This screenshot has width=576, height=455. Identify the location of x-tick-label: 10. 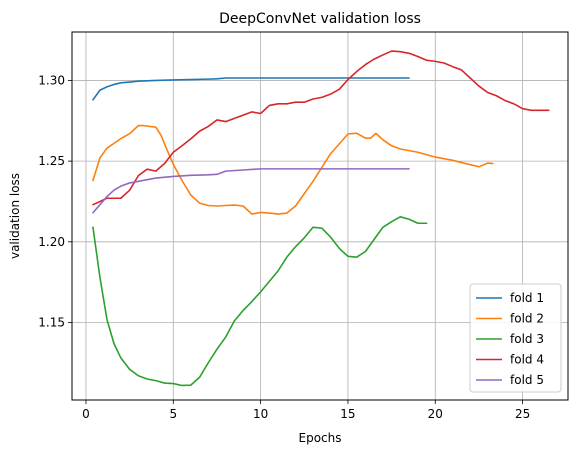
(260, 414).